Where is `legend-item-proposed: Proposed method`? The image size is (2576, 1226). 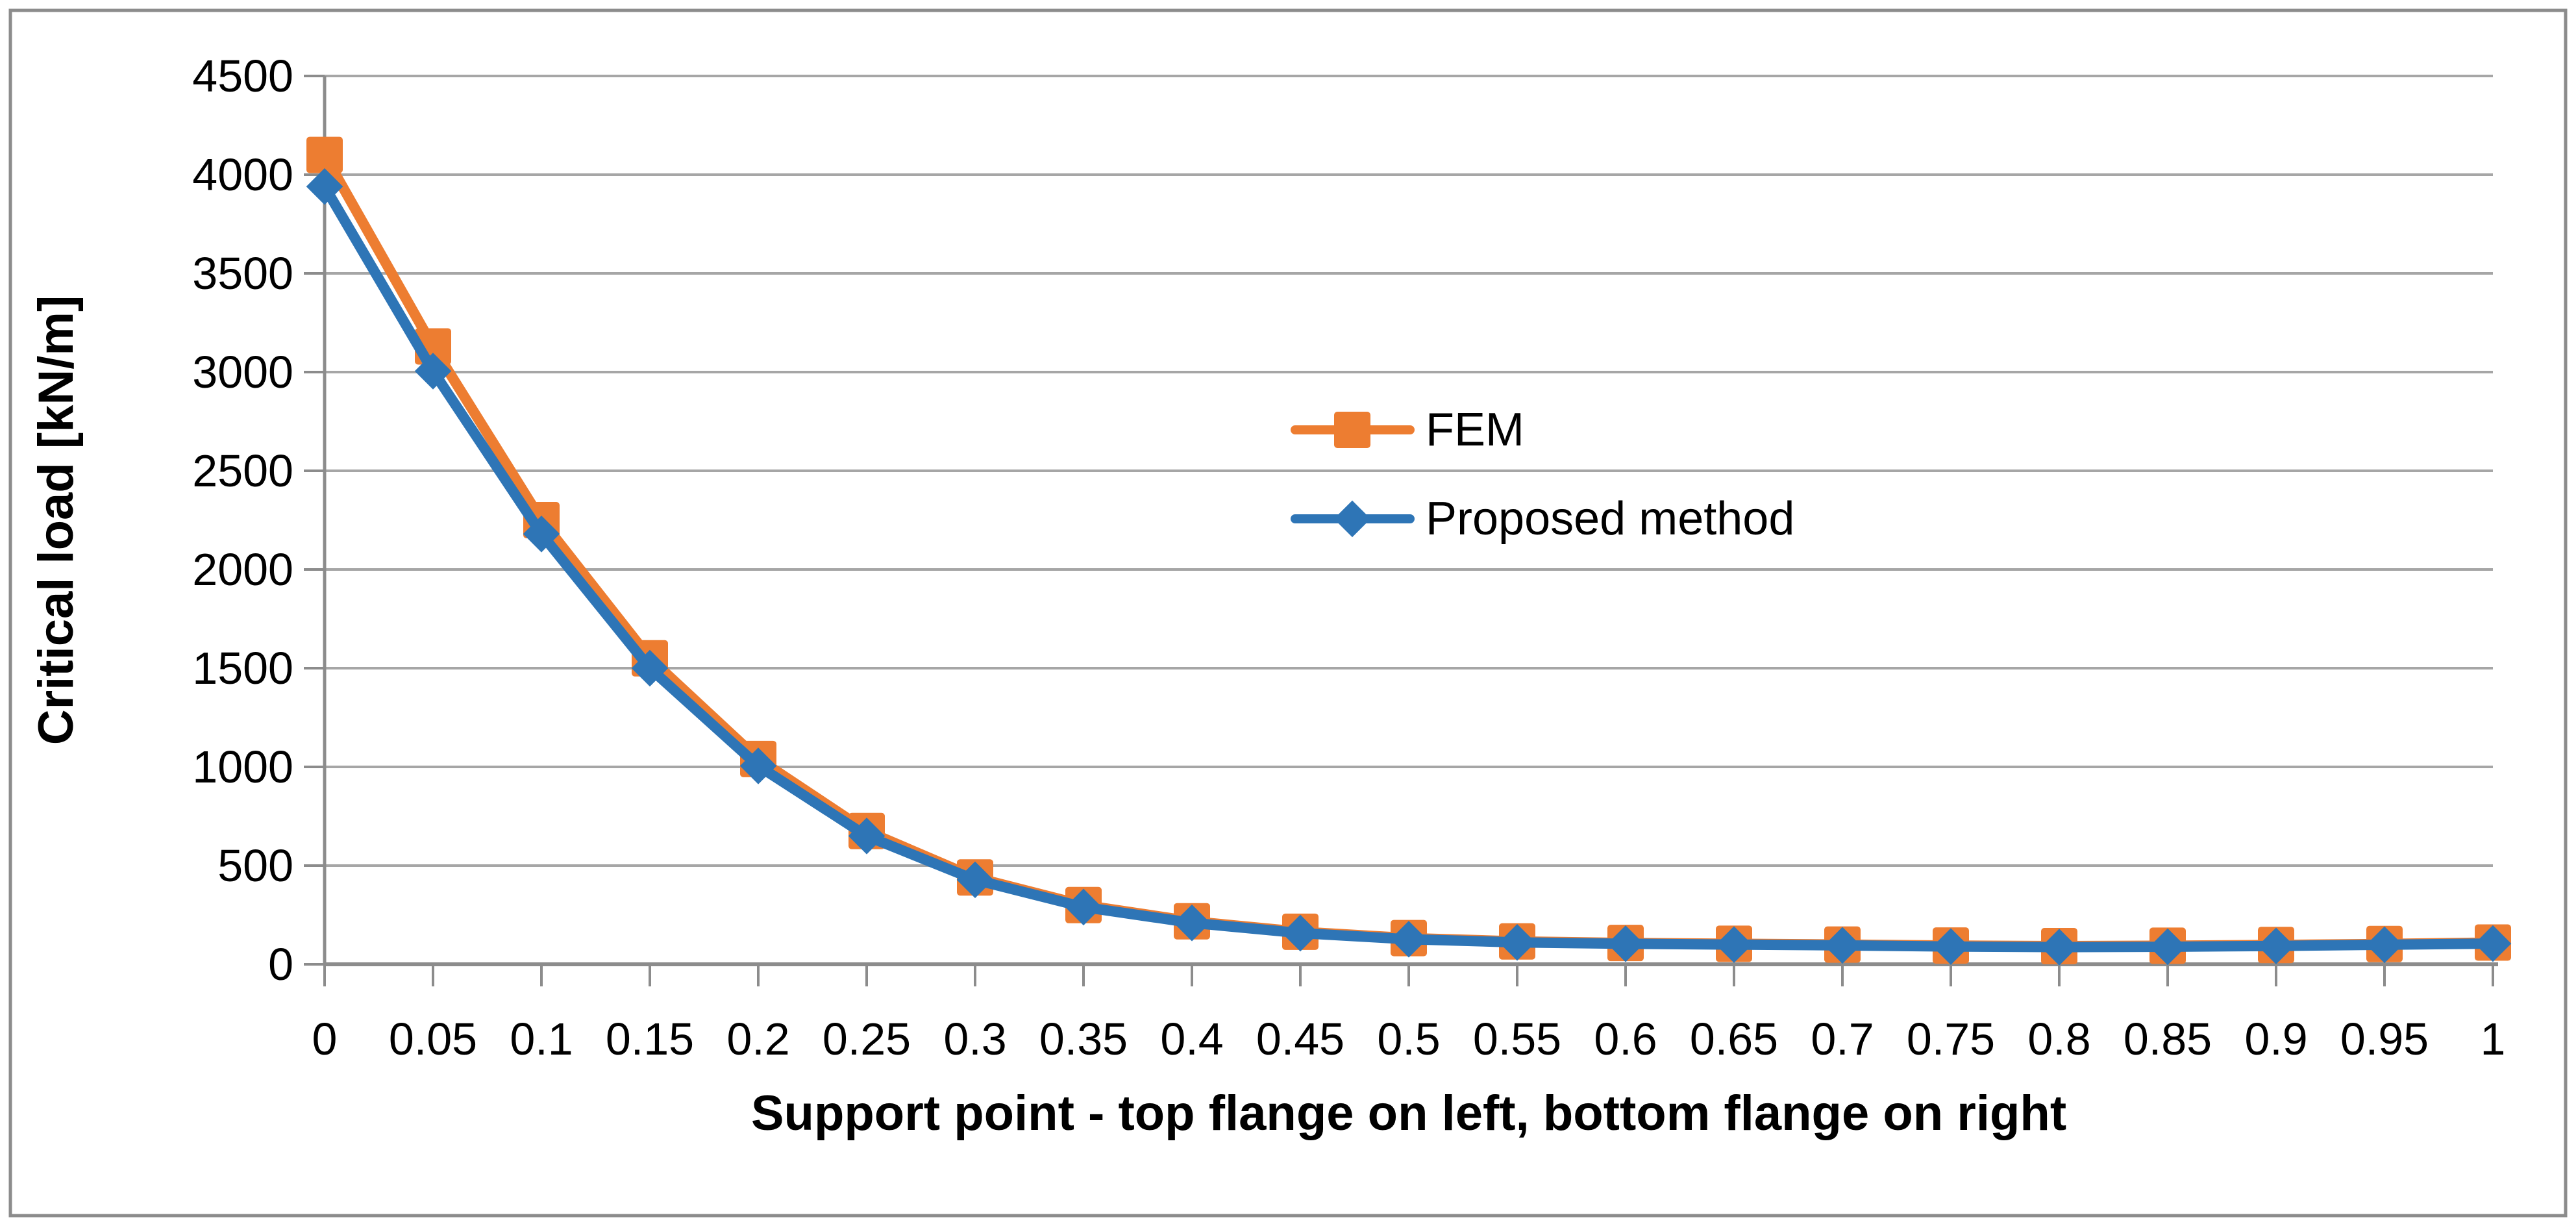
legend-item-proposed: Proposed method is located at coordinates (1542, 519).